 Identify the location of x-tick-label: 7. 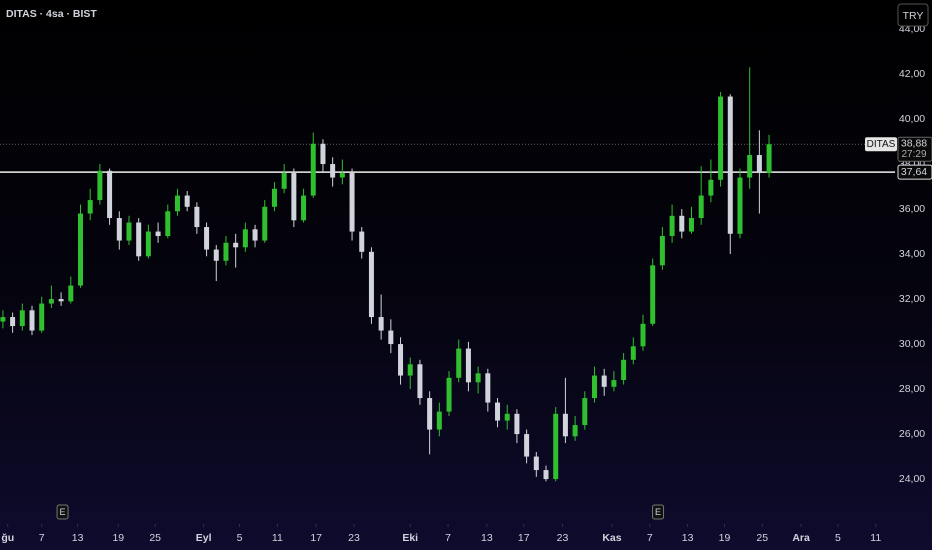
(42, 538).